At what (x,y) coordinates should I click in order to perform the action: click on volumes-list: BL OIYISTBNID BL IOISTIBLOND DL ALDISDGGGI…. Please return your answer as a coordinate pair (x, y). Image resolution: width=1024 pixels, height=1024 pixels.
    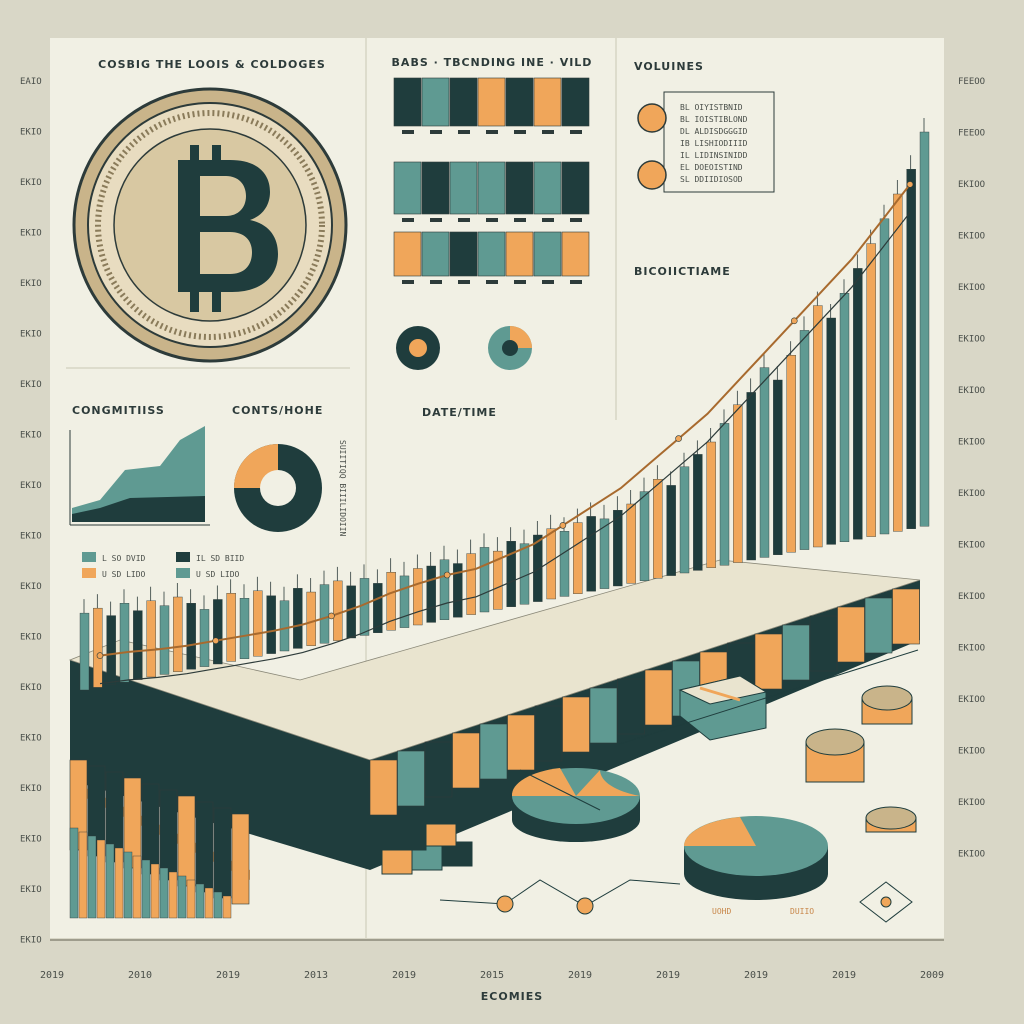
    Looking at the image, I should click on (714, 143).